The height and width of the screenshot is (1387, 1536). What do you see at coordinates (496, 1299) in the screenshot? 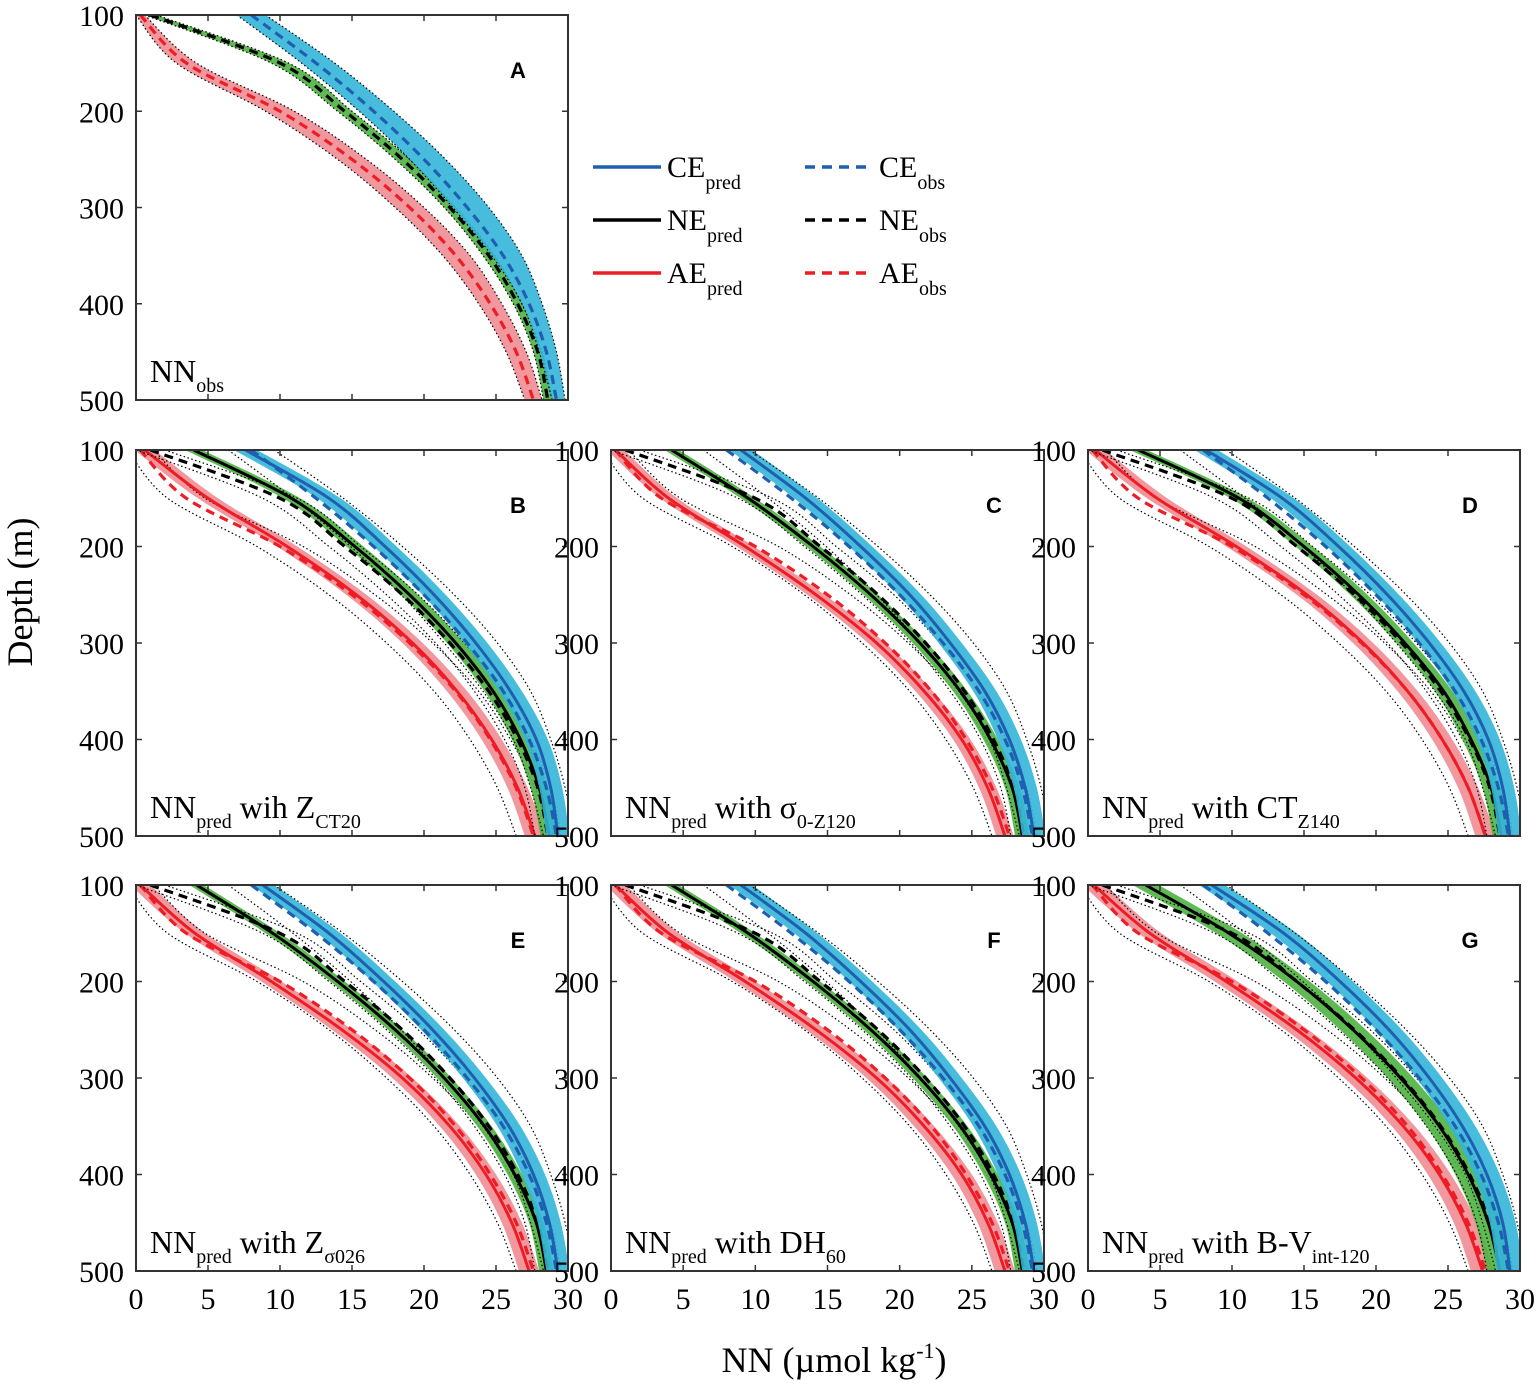
I see `x-tick-label: 25` at bounding box center [496, 1299].